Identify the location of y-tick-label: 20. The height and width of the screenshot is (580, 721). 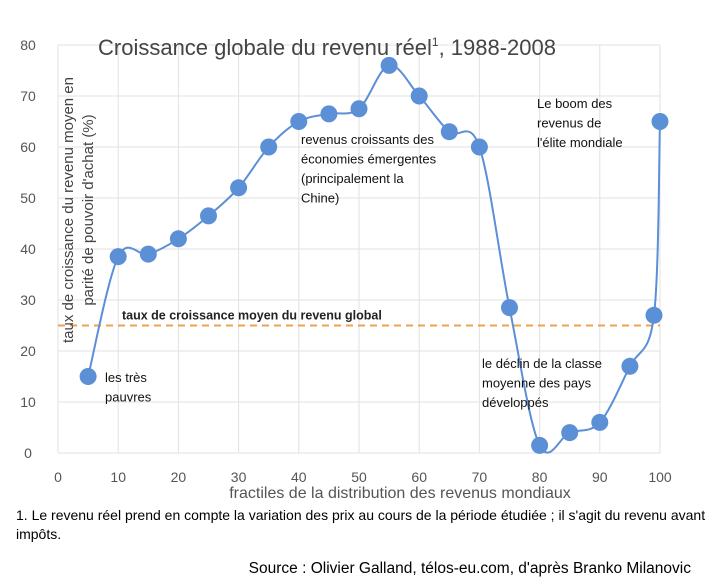
(28, 351).